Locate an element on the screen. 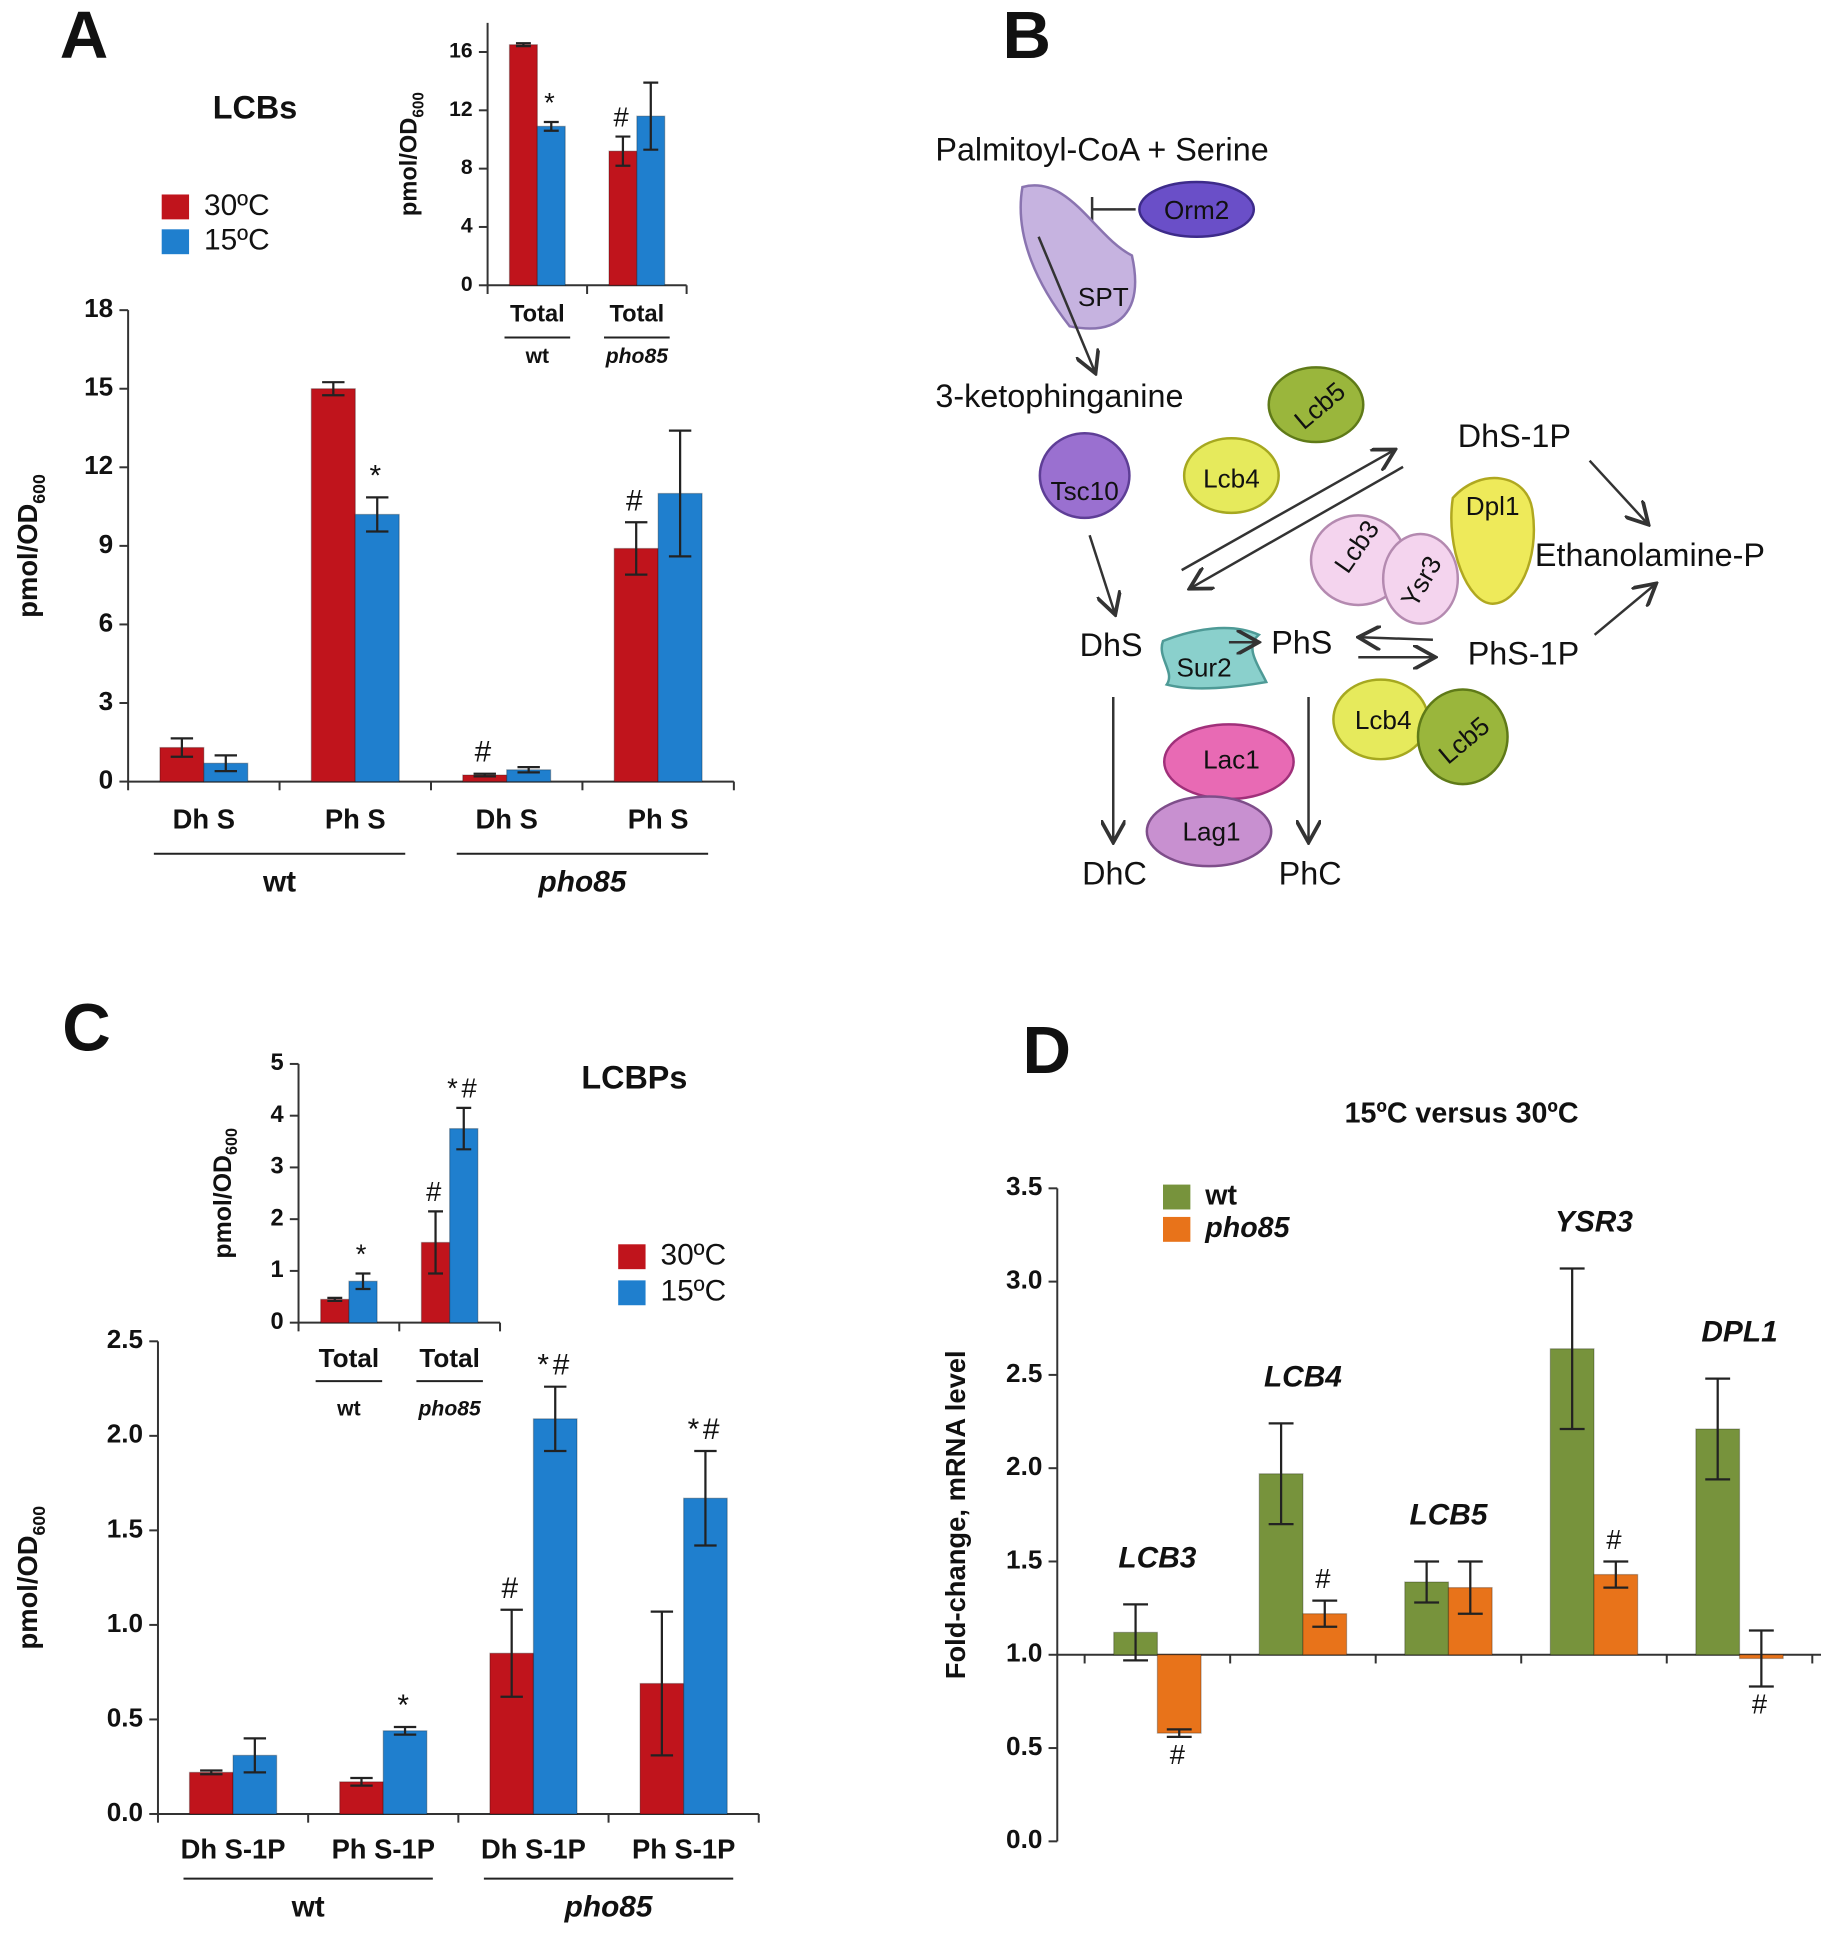  legend-label: wt is located at coordinates (1220, 1196).